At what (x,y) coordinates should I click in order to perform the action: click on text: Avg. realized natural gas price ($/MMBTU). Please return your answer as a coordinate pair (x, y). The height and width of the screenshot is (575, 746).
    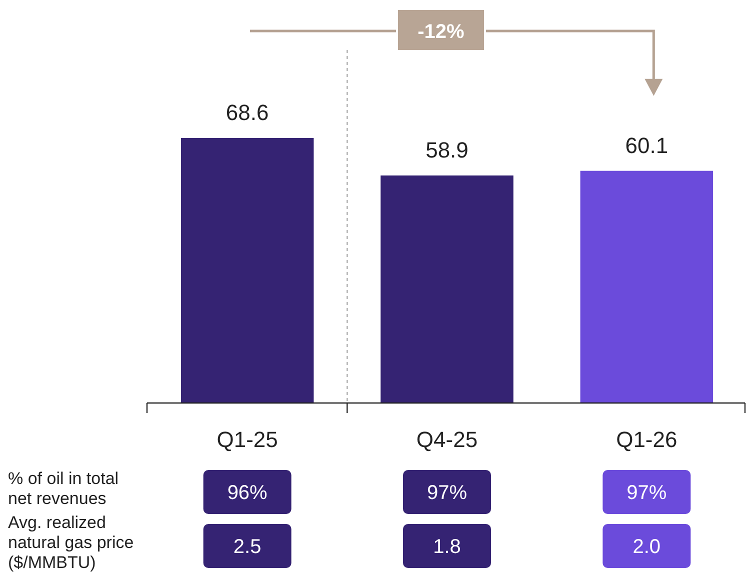
    Looking at the image, I should click on (71, 542).